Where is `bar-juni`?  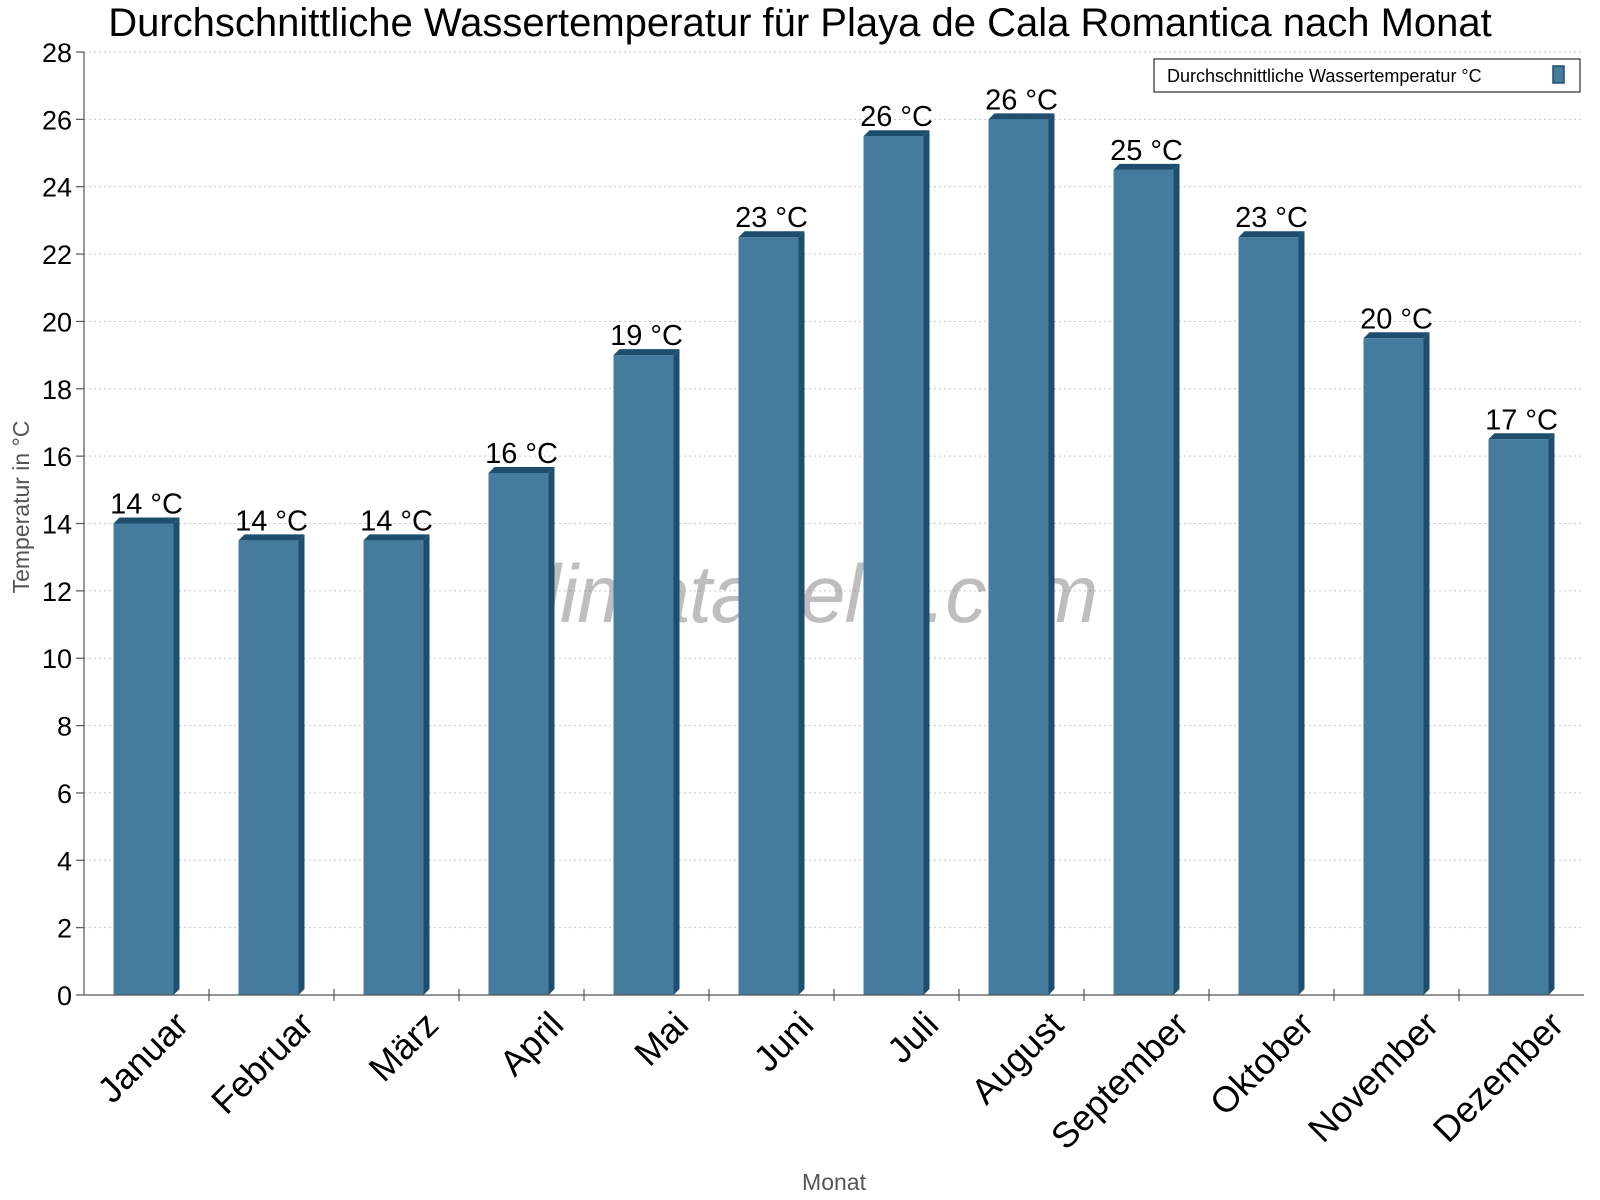
bar-juni is located at coordinates (768, 616).